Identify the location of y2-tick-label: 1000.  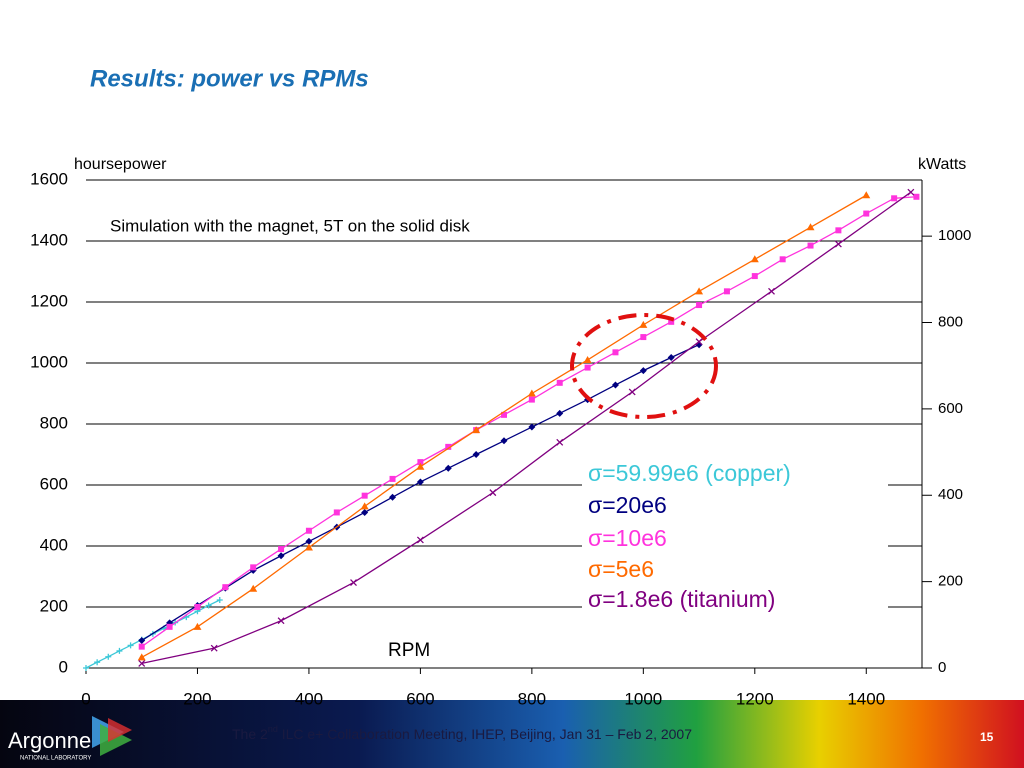
(954, 235).